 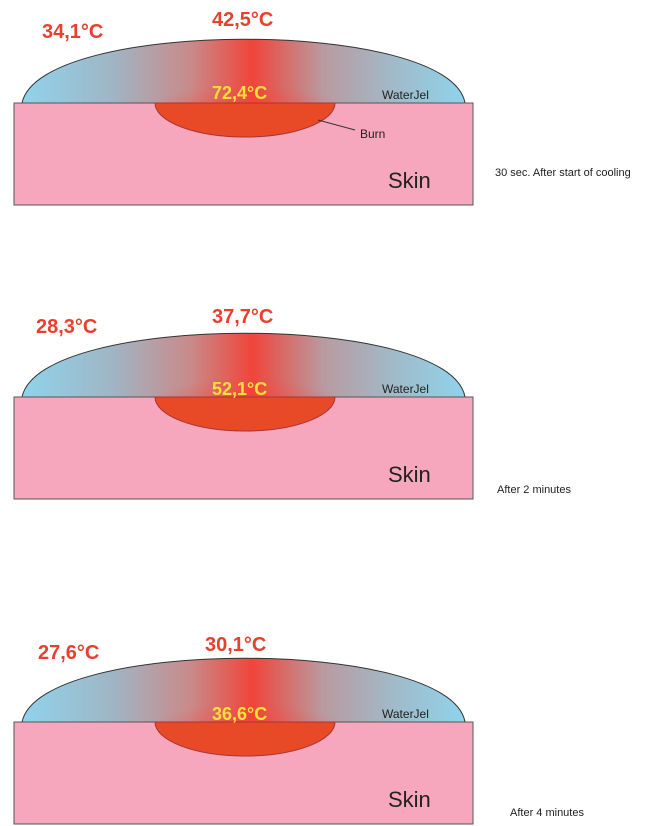 I want to click on burn-pointer, so click(x=336, y=125).